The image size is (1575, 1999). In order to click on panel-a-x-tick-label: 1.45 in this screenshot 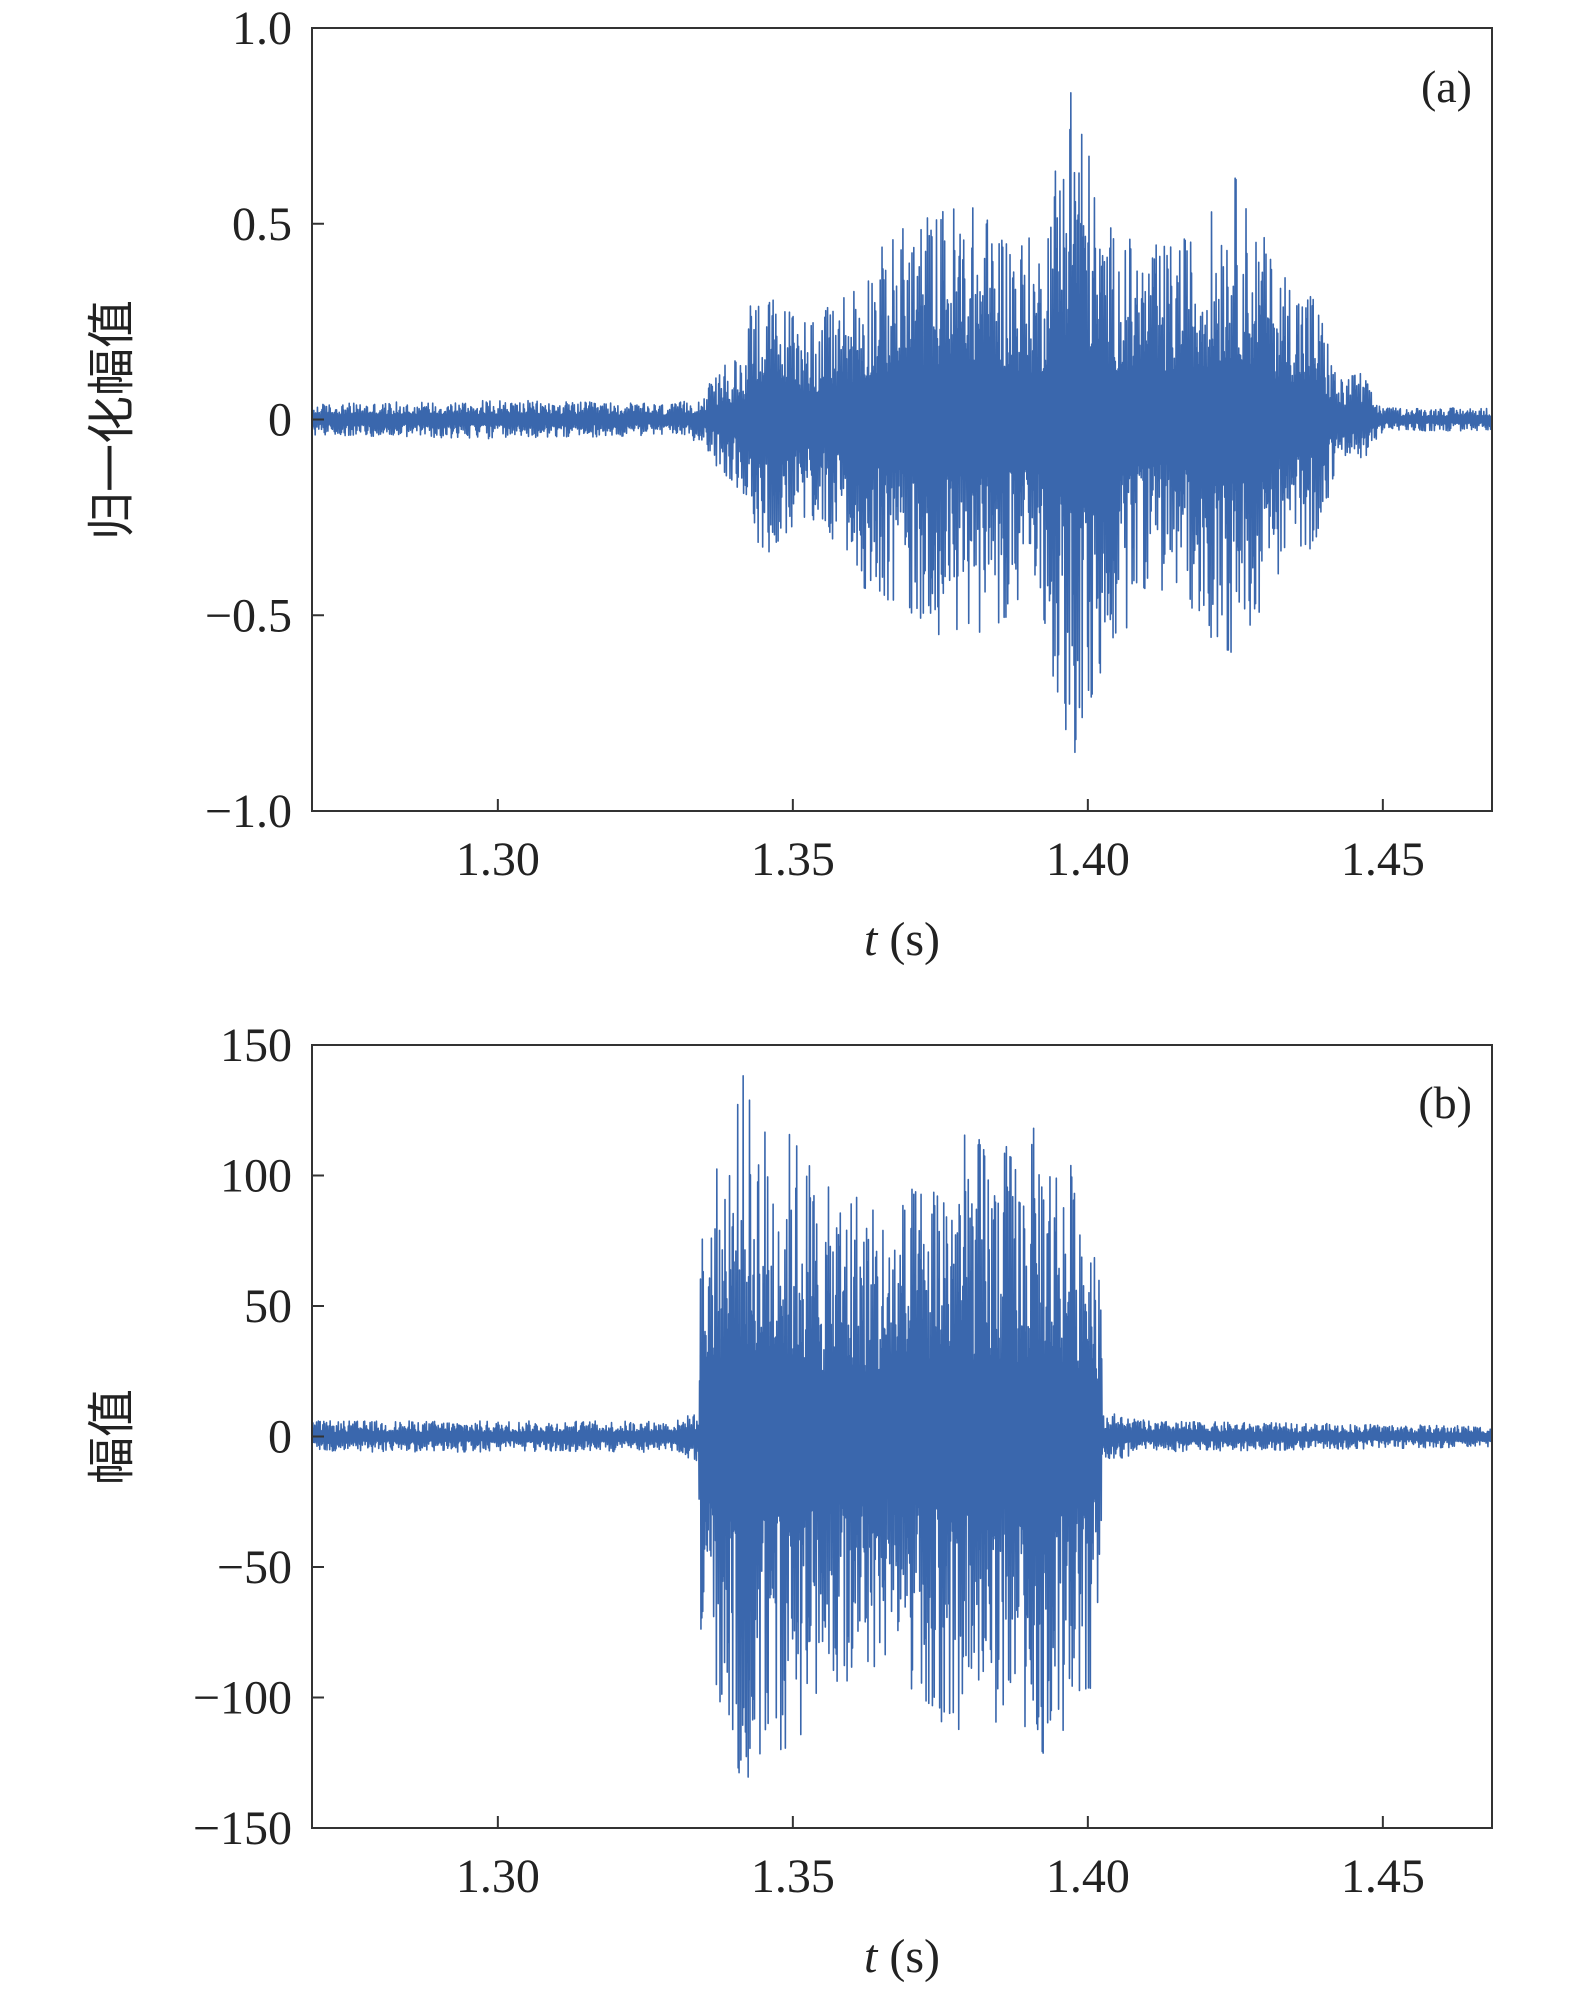, I will do `click(1383, 859)`.